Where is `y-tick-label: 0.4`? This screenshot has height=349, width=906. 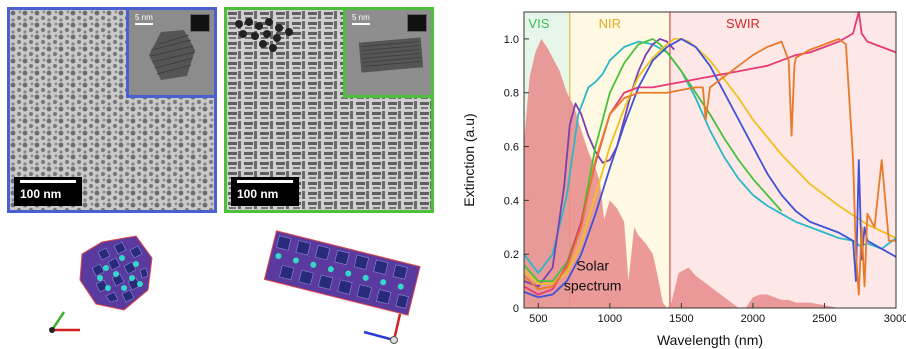 y-tick-label: 0.4 is located at coordinates (511, 201).